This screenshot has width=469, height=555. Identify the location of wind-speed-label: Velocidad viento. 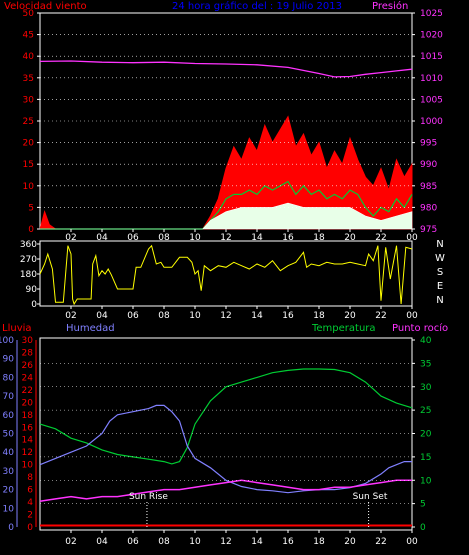
(45, 6).